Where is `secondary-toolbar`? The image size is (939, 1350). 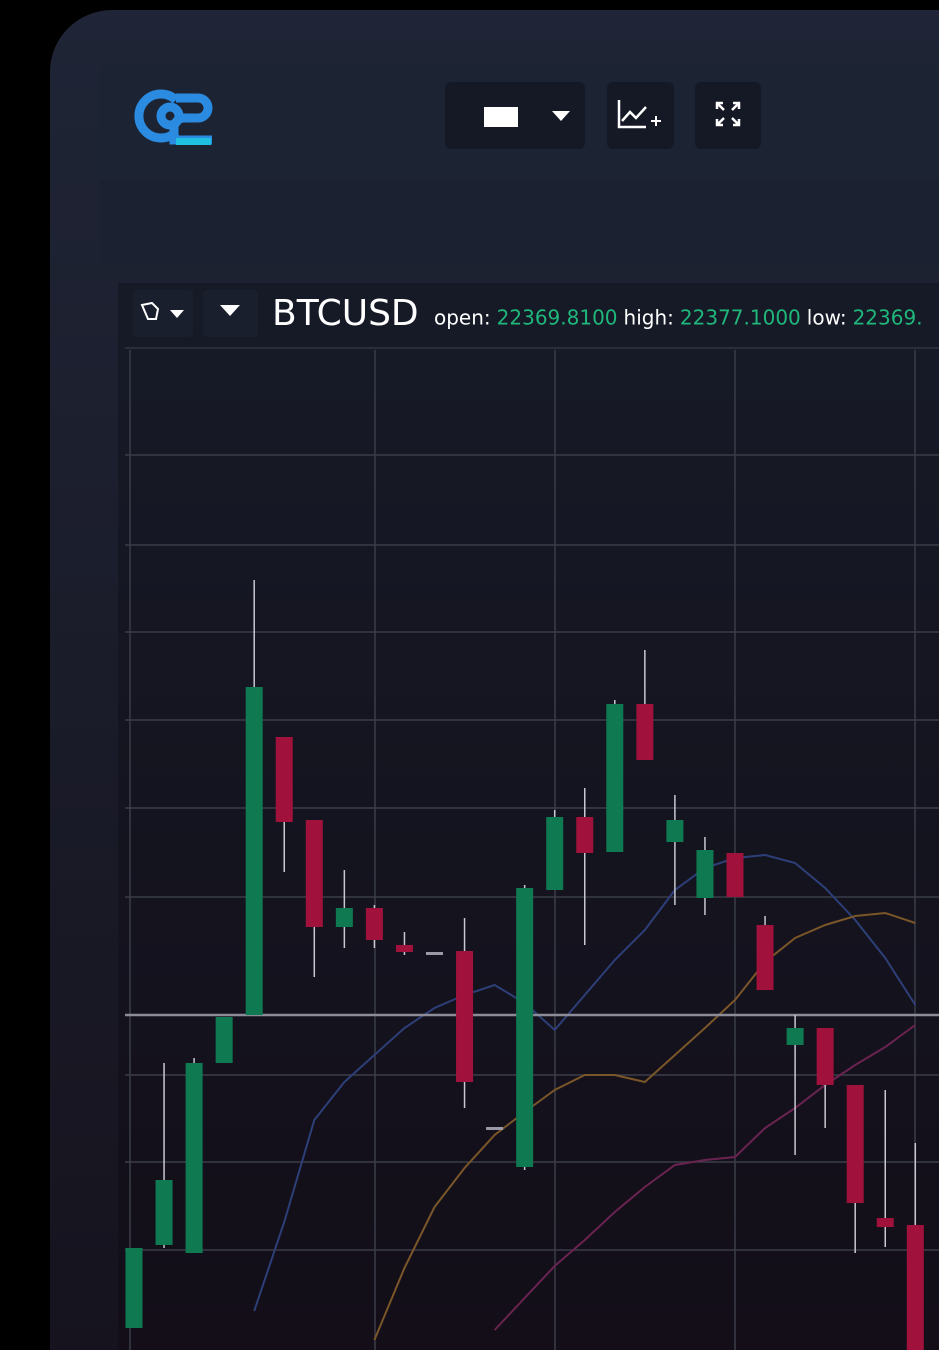 secondary-toolbar is located at coordinates (519, 221).